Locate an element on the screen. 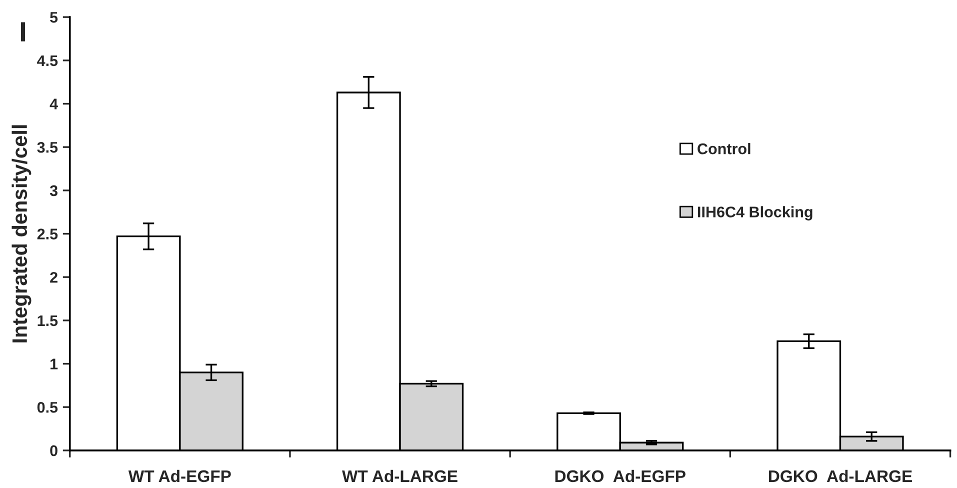 Image resolution: width=957 pixels, height=488 pixels. y-tick-label: 3.5 is located at coordinates (47, 147).